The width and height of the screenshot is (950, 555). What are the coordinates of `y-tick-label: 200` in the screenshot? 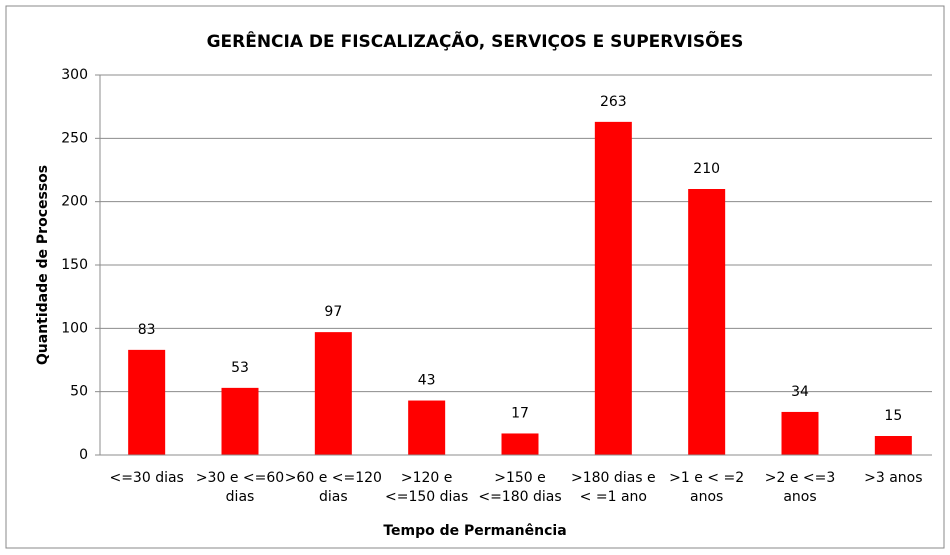 It's located at (74, 202).